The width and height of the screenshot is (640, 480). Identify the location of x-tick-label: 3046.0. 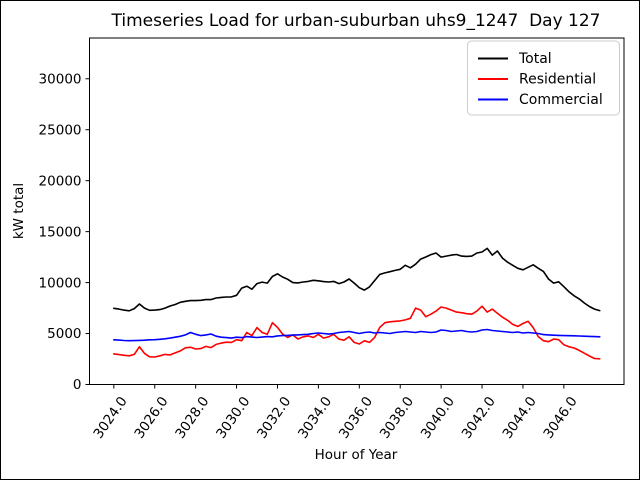
(560, 418).